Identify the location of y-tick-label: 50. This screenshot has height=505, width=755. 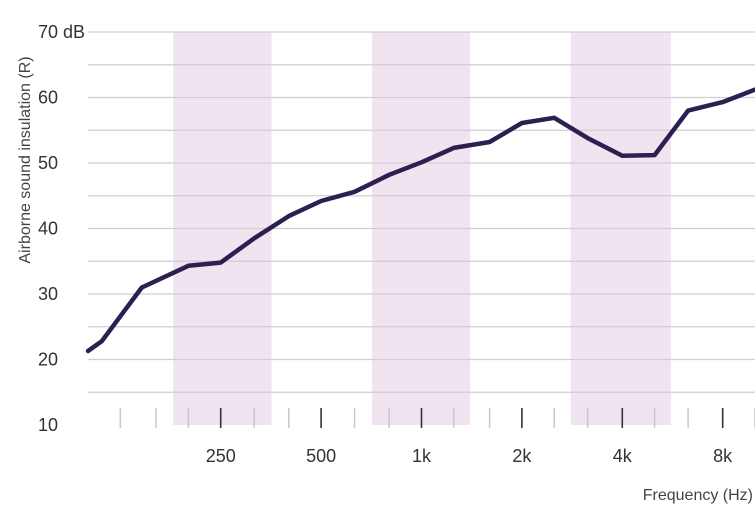
(48, 163).